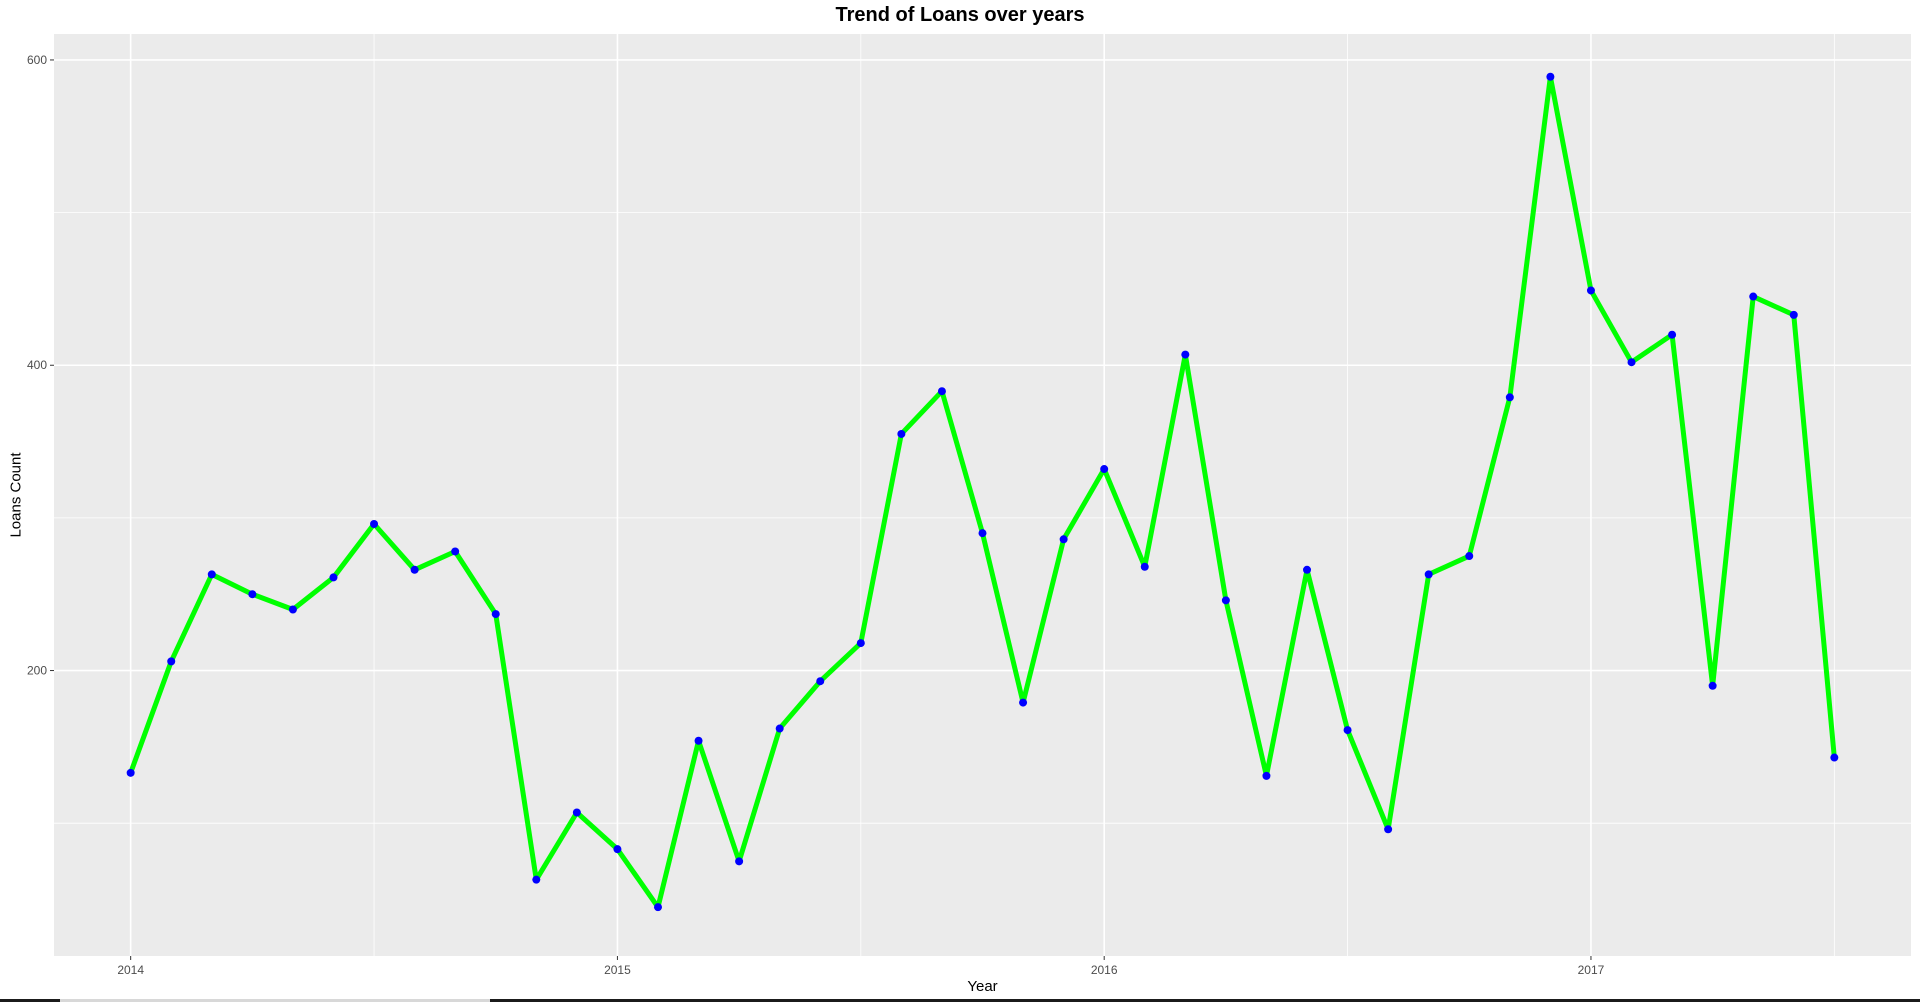 Image resolution: width=1920 pixels, height=1002 pixels. I want to click on x-tick-label: 2014, so click(130, 970).